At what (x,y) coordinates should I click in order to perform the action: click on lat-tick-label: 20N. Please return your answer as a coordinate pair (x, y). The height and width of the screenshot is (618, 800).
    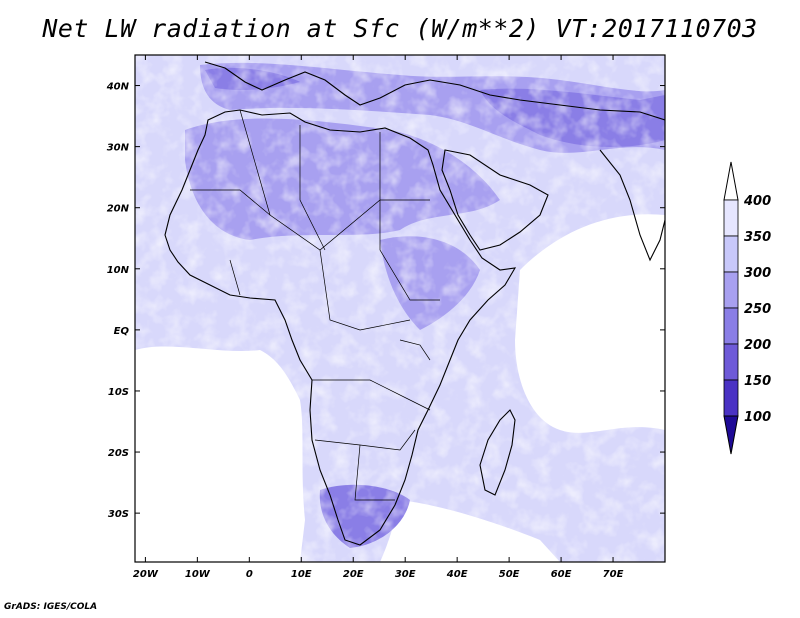
    Looking at the image, I should click on (118, 209).